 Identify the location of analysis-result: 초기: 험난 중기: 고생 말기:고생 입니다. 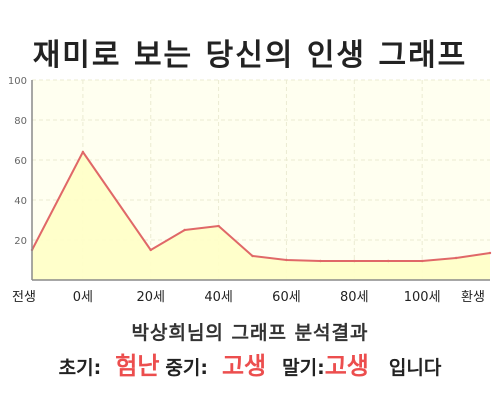
(250, 363).